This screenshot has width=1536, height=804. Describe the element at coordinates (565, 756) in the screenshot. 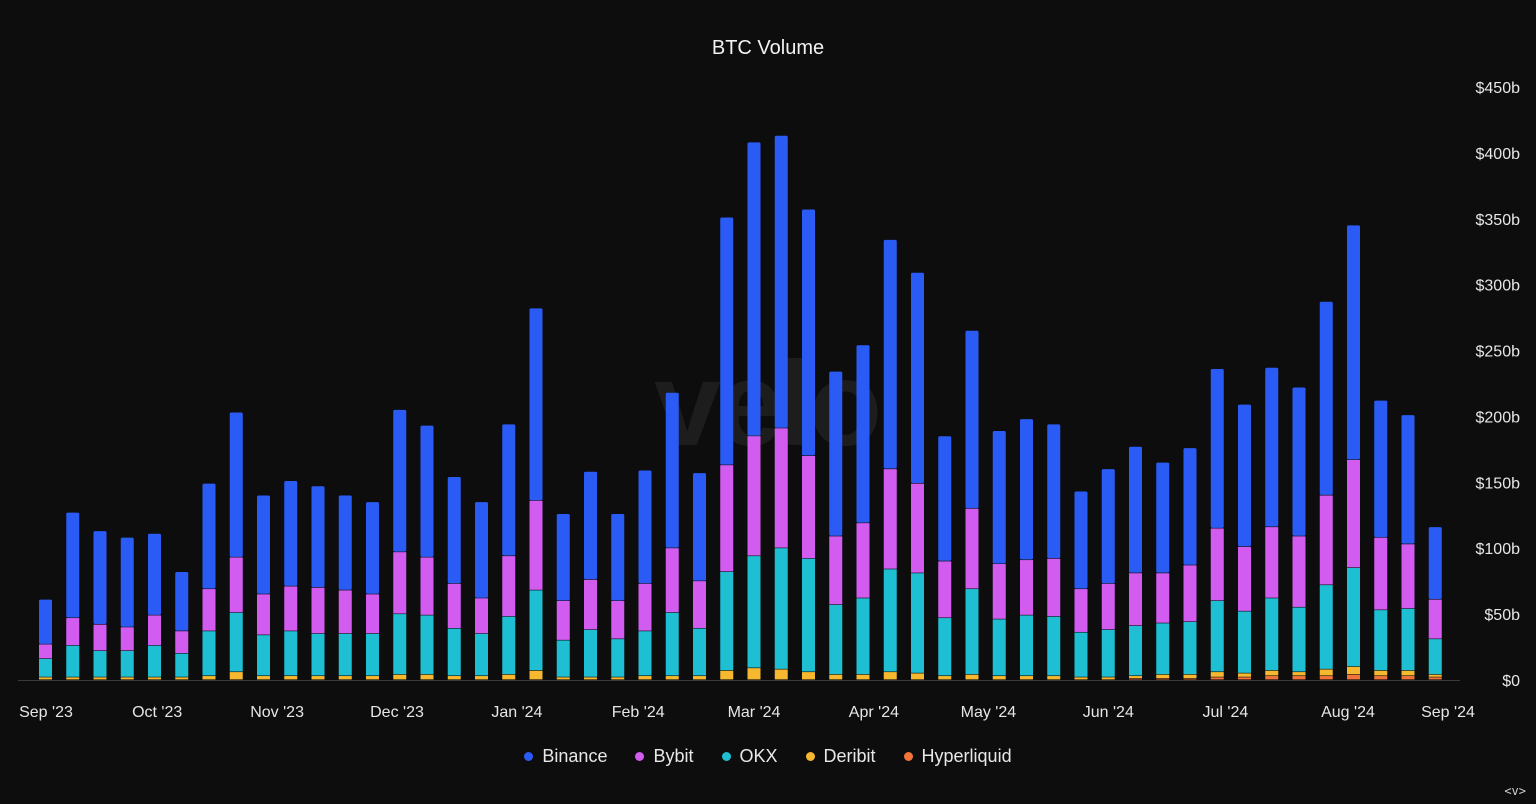

I see `legend-item-binance: Binance` at that location.